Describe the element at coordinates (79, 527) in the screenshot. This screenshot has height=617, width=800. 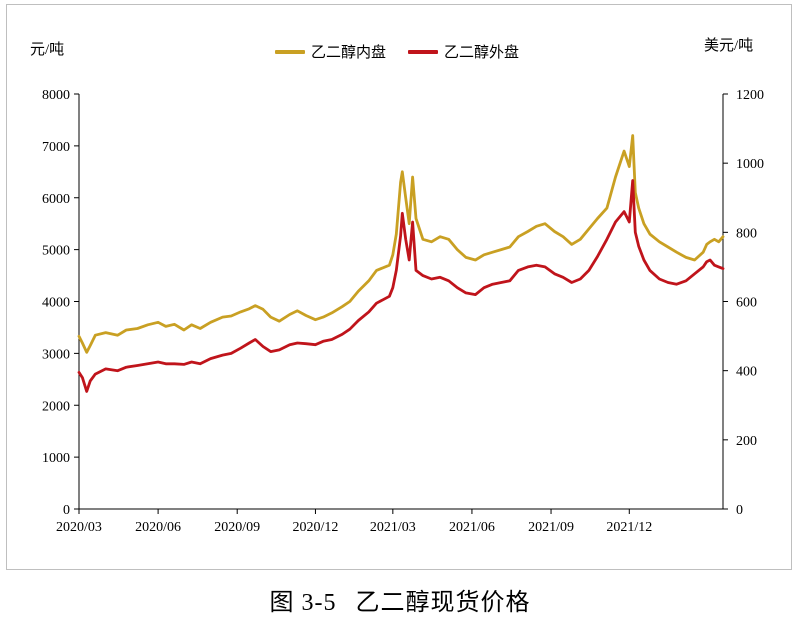
I see `x-axis-tick-label: 2020/03` at that location.